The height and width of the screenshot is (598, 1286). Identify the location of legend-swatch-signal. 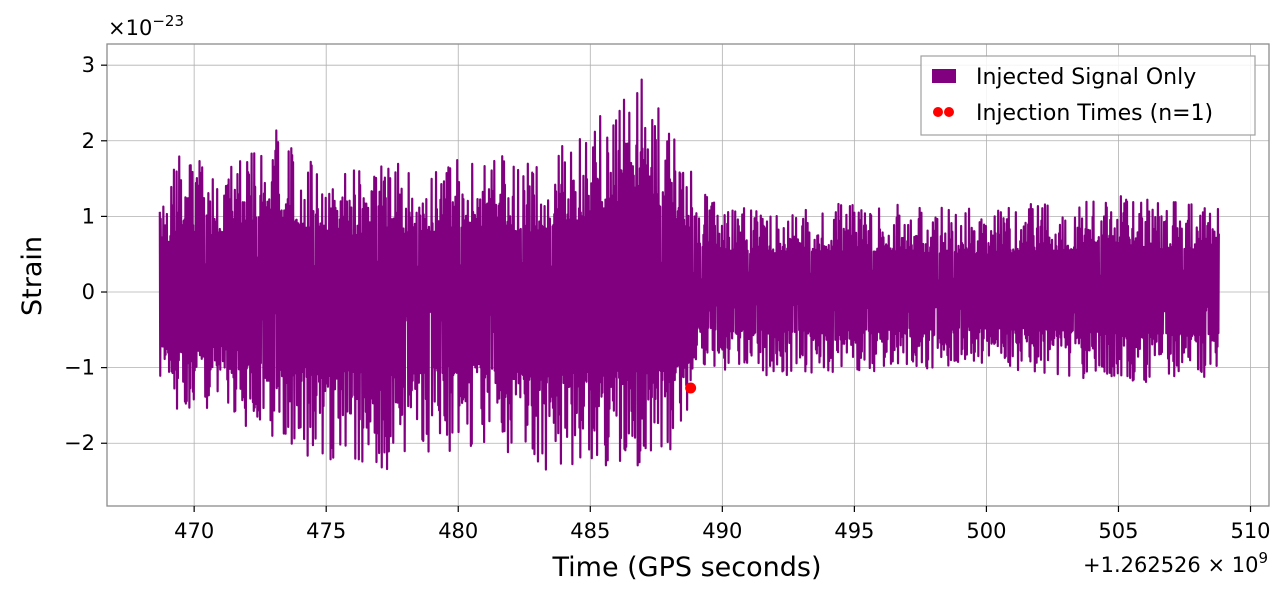
(944, 76).